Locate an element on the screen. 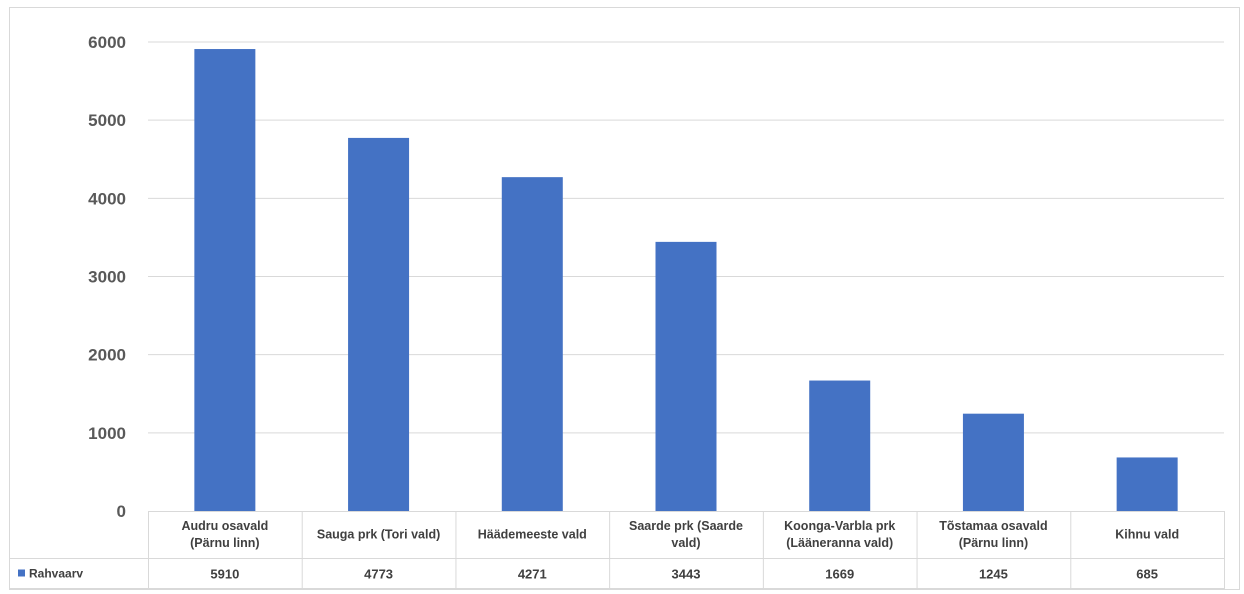 This screenshot has height=594, width=1244. legend-swatch is located at coordinates (21, 573).